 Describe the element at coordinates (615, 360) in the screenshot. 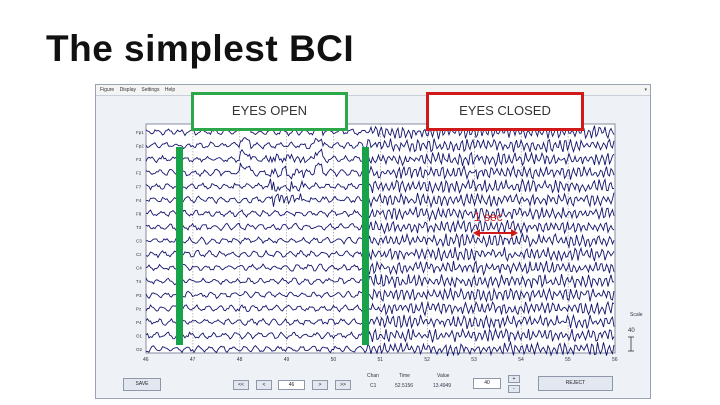

I see `time-tick-label: 56` at that location.